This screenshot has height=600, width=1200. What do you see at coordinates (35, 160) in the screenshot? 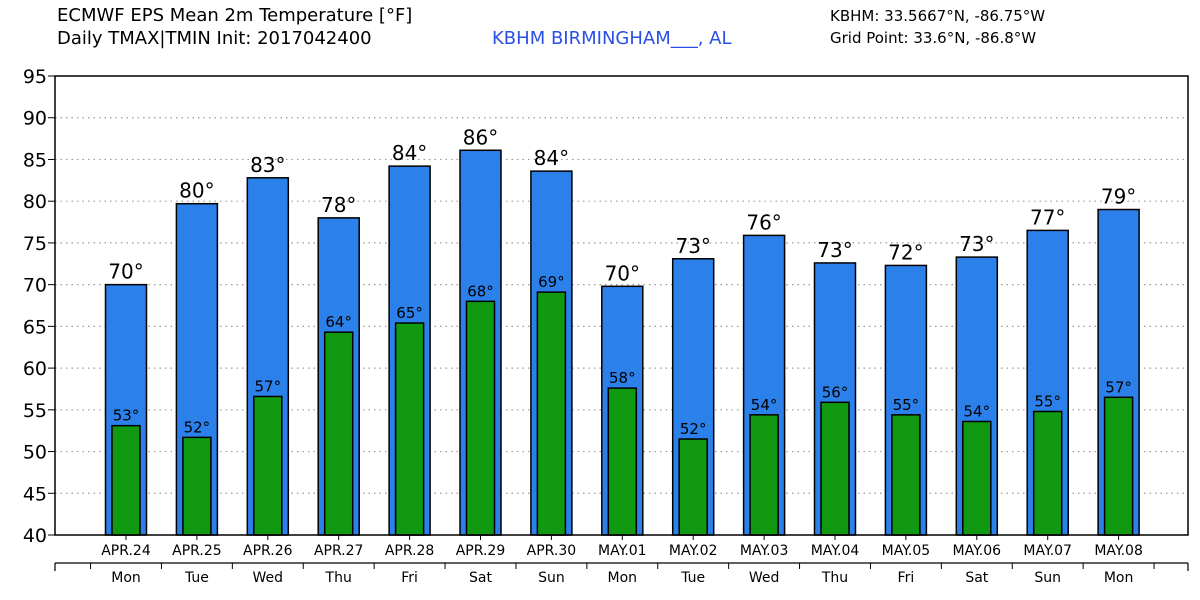
I see `y-tick-label: 85` at bounding box center [35, 160].